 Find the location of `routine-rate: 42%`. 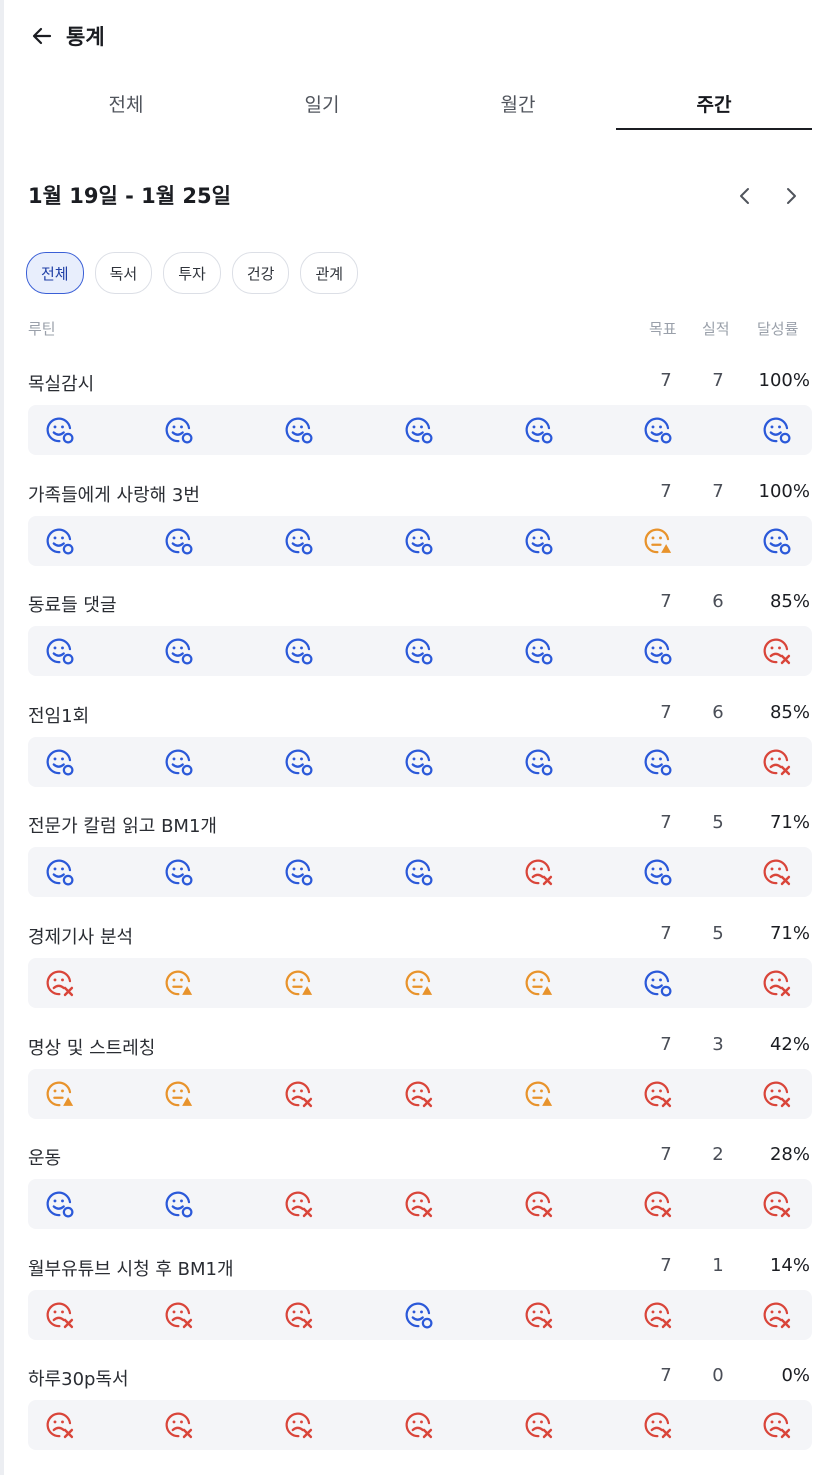

routine-rate: 42% is located at coordinates (789, 1044).